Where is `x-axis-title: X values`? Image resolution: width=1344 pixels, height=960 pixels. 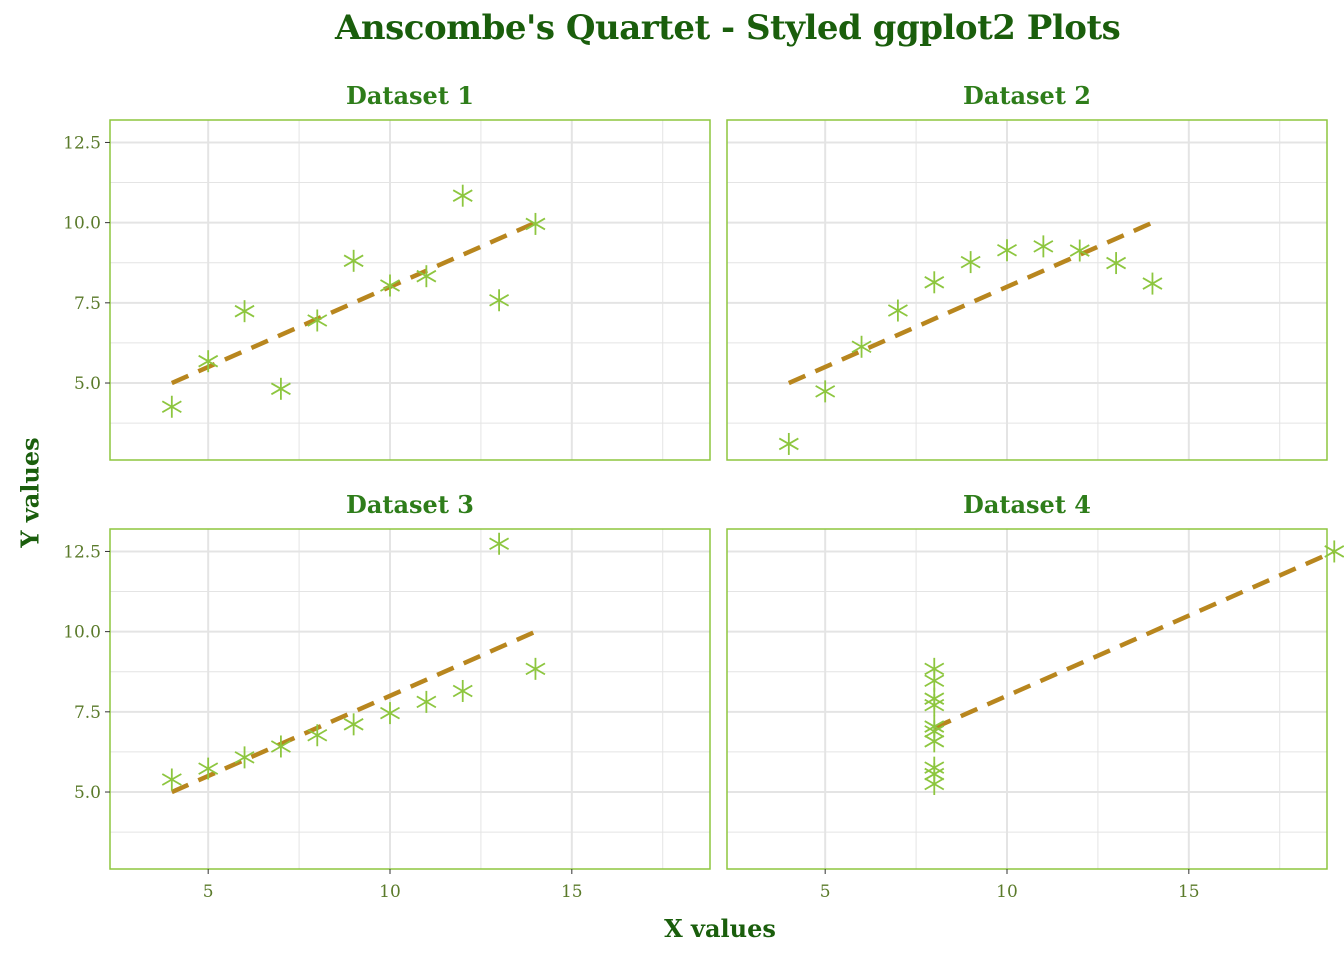
x-axis-title: X values is located at coordinates (720, 928).